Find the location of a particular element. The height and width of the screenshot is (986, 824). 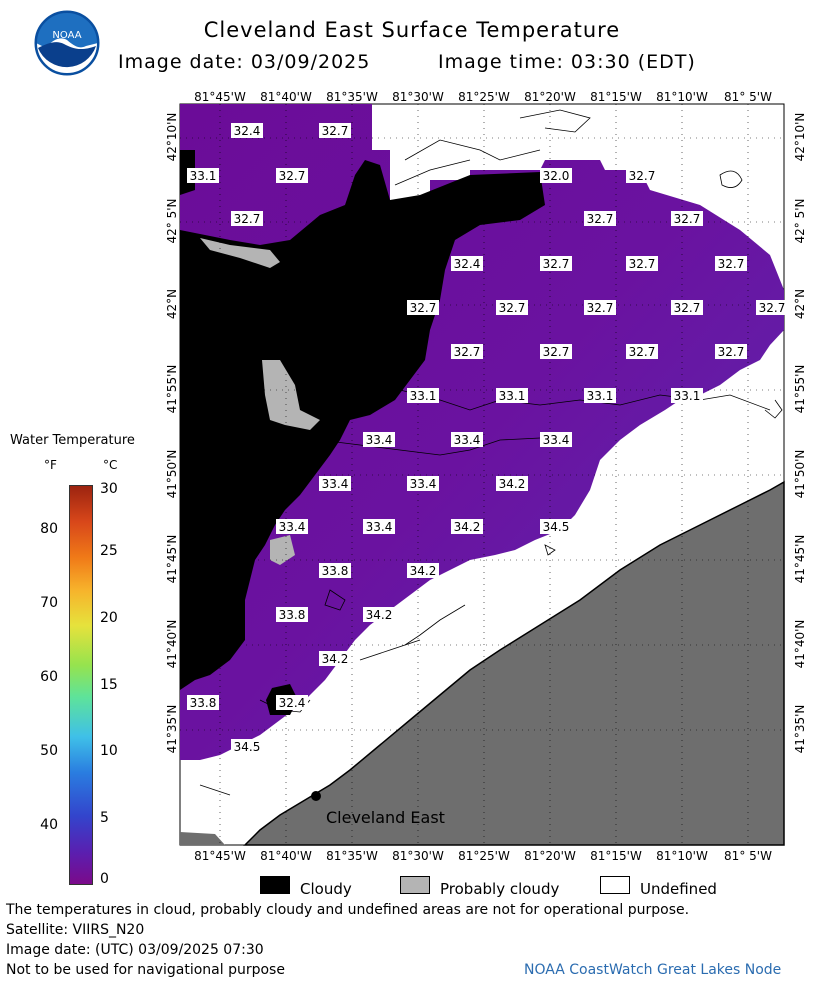

page-title: Cleveland East Surface Temperature is located at coordinates (412, 30).